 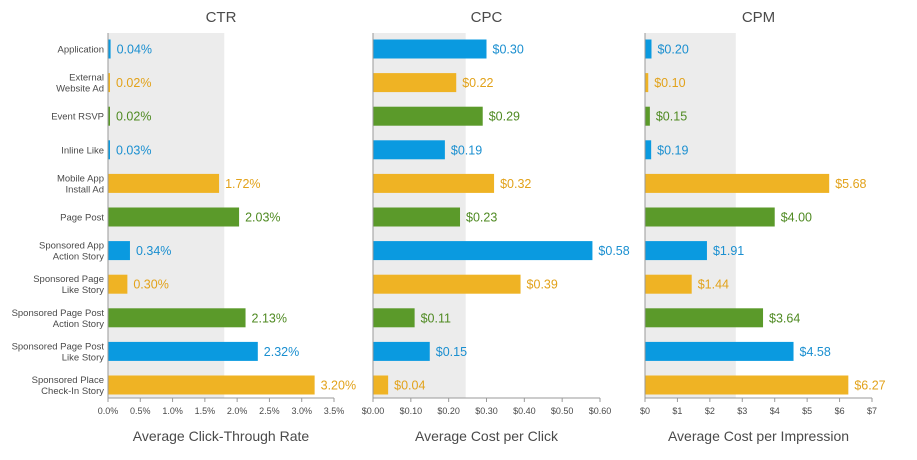 I want to click on x-tick-label: $0.20, so click(x=448, y=411).